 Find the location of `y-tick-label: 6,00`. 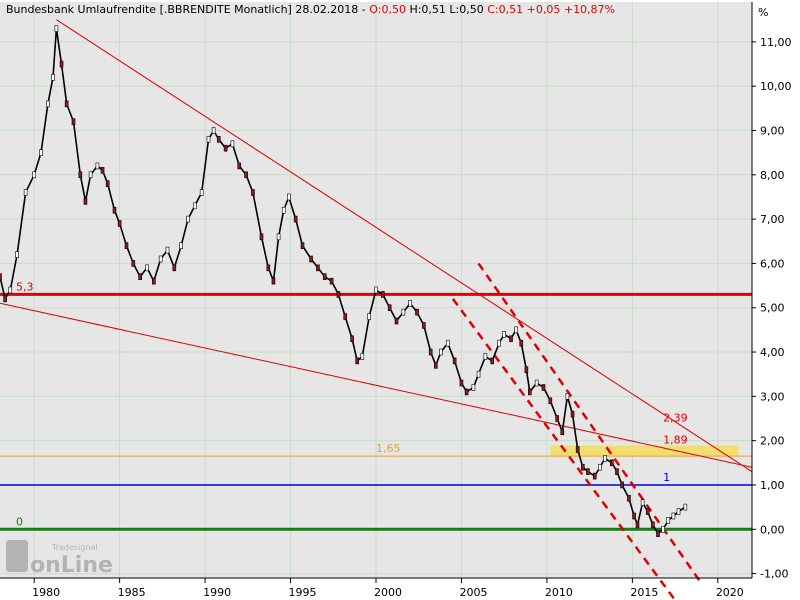

y-tick-label: 6,00 is located at coordinates (772, 263).